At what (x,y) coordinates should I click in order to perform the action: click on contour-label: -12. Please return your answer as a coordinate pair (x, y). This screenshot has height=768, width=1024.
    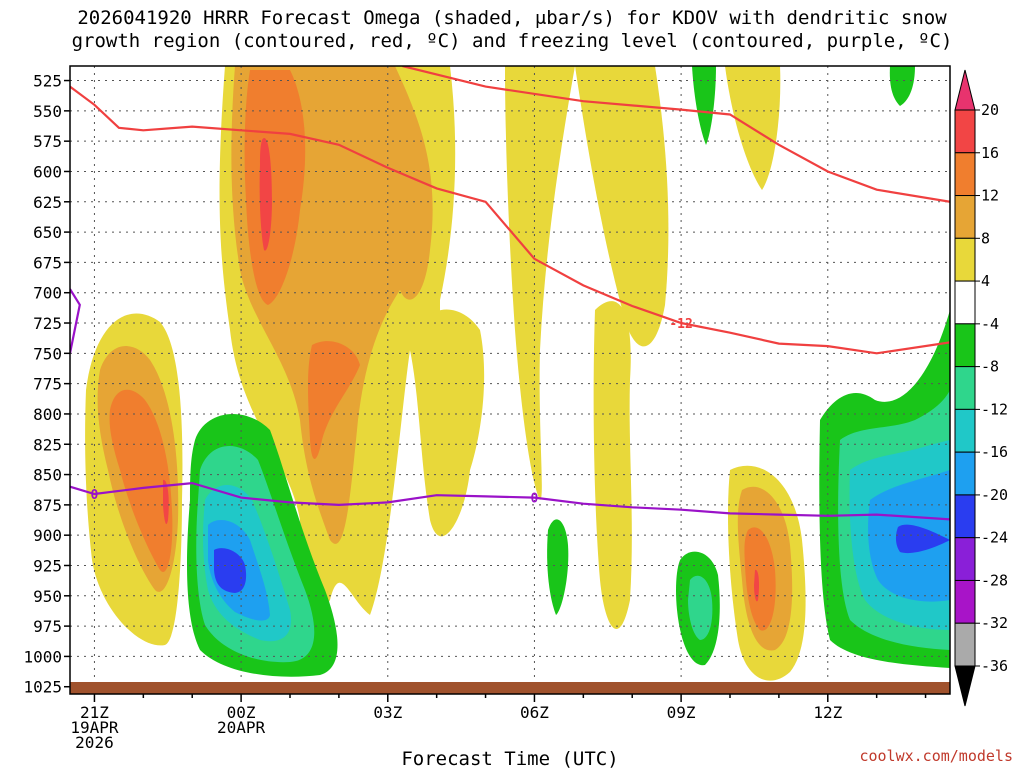
    Looking at the image, I should click on (680, 324).